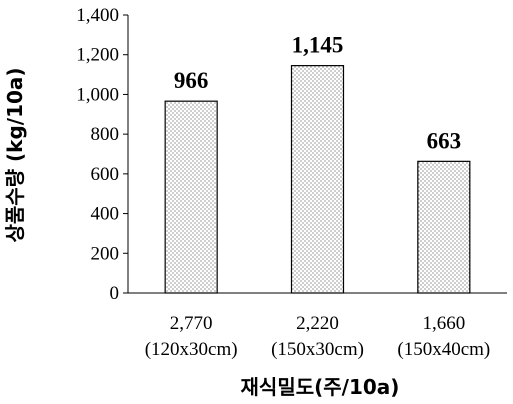  I want to click on x-category-sublabel: (150x30cm), so click(317, 349).